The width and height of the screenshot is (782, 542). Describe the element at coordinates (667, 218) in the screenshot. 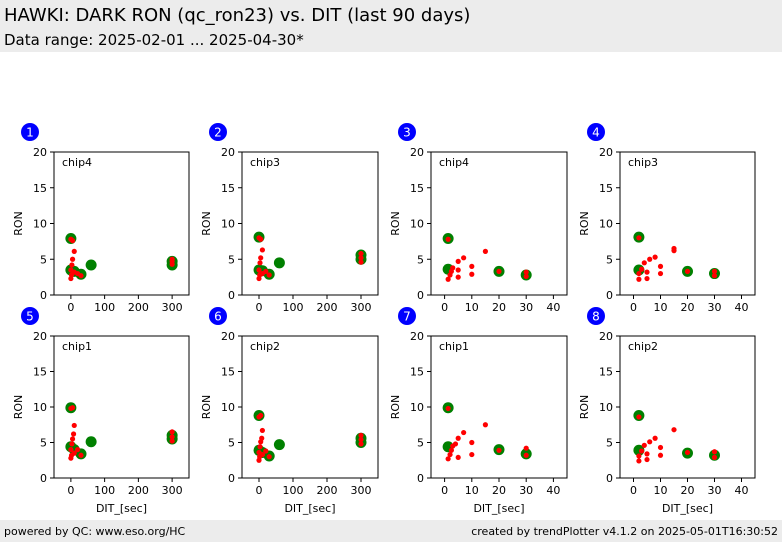

I see `chart-panel-4: 4 chip3 0 5 10 15 20 0 10 20 30 40 RON` at that location.